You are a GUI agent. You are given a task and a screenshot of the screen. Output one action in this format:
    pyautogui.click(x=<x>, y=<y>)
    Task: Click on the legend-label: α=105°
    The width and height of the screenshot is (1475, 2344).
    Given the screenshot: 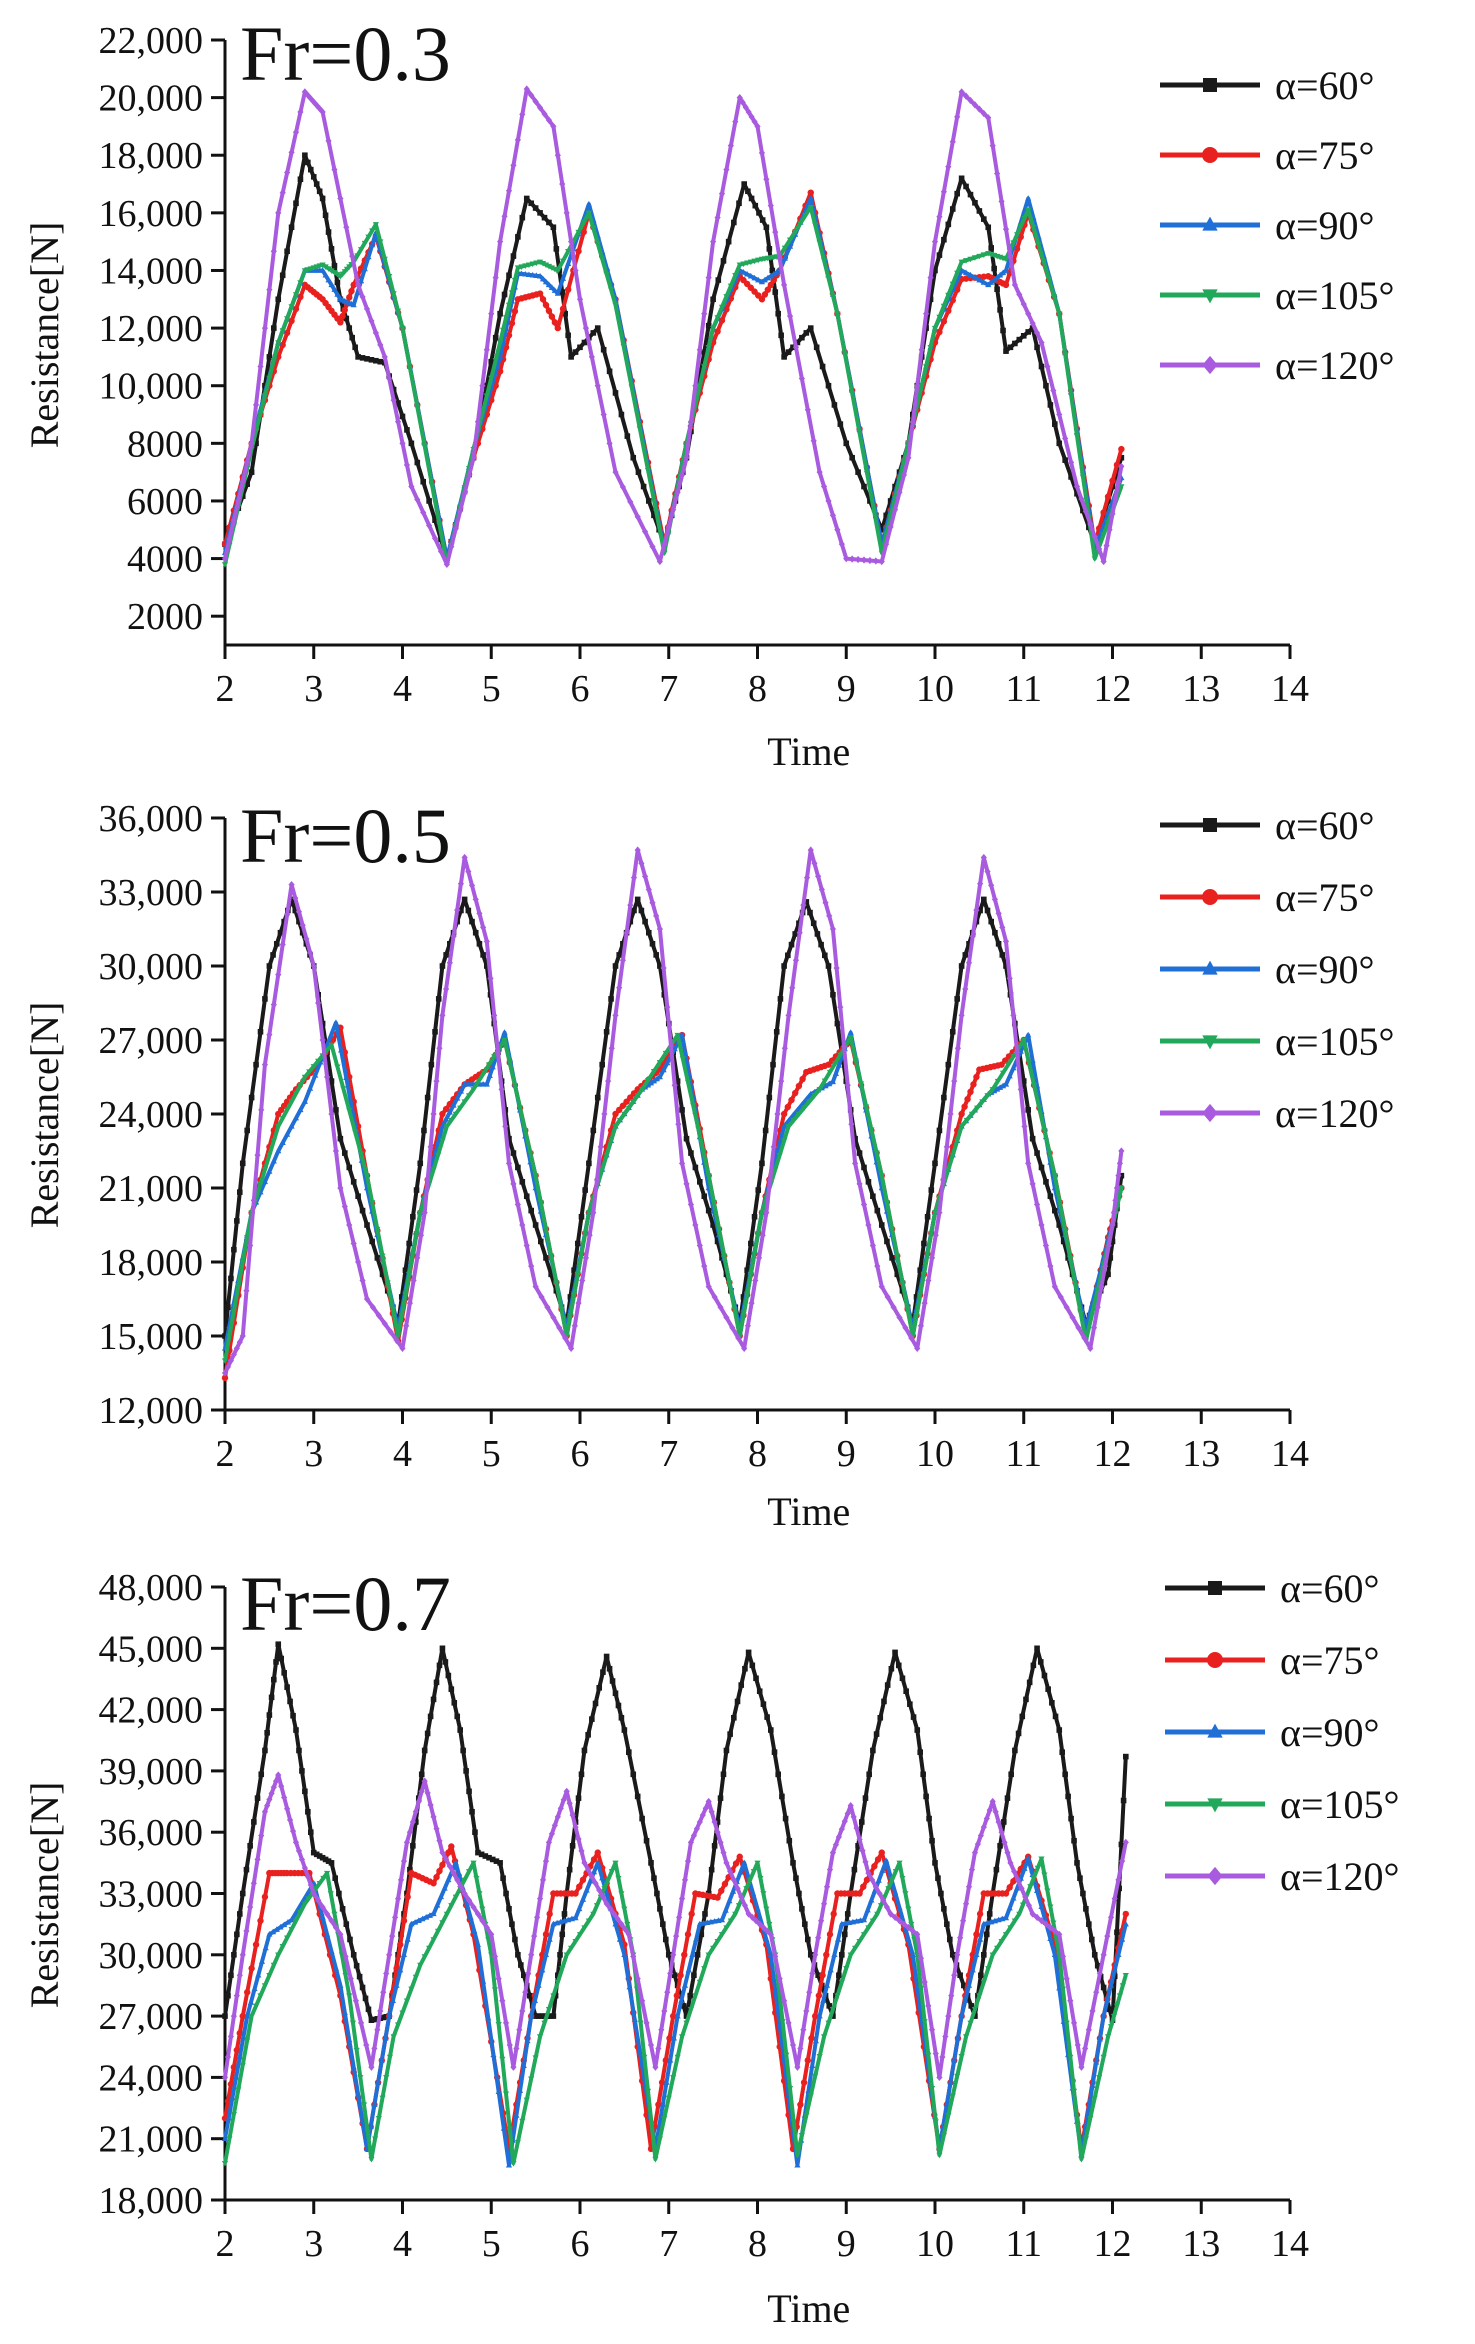 What is the action you would take?
    pyautogui.click(x=1340, y=1804)
    